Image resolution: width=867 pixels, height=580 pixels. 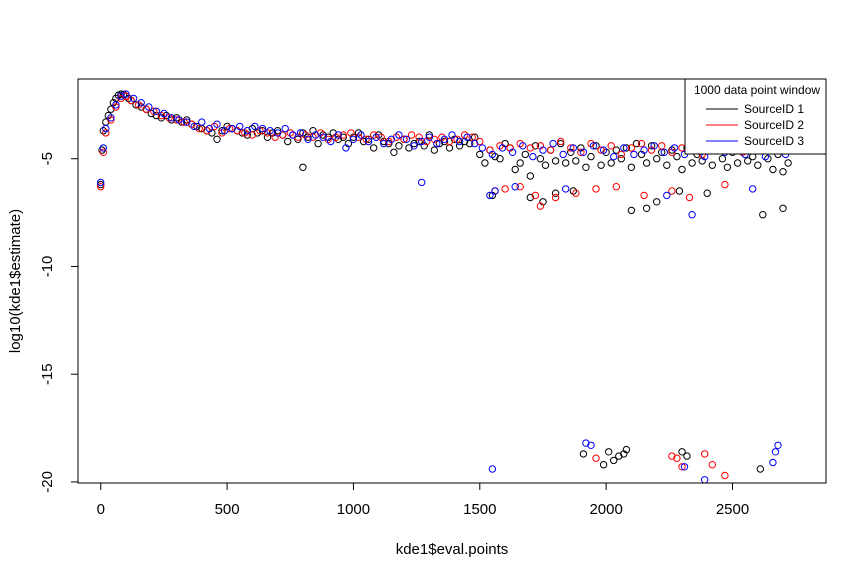 What do you see at coordinates (59, 322) in the screenshot?
I see `y-axis: -20 -15 -10 -5` at bounding box center [59, 322].